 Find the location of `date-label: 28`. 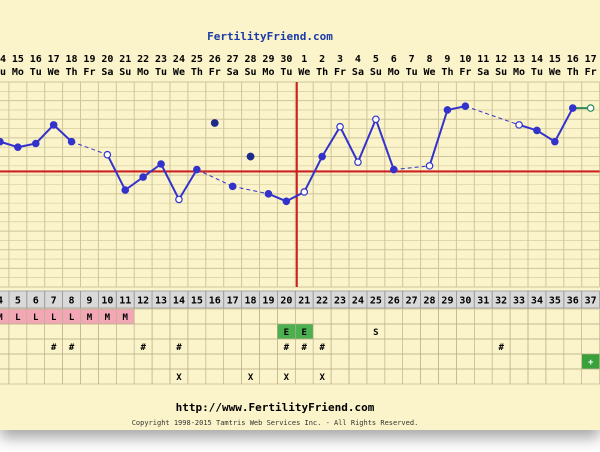

date-label: 28 is located at coordinates (251, 59).